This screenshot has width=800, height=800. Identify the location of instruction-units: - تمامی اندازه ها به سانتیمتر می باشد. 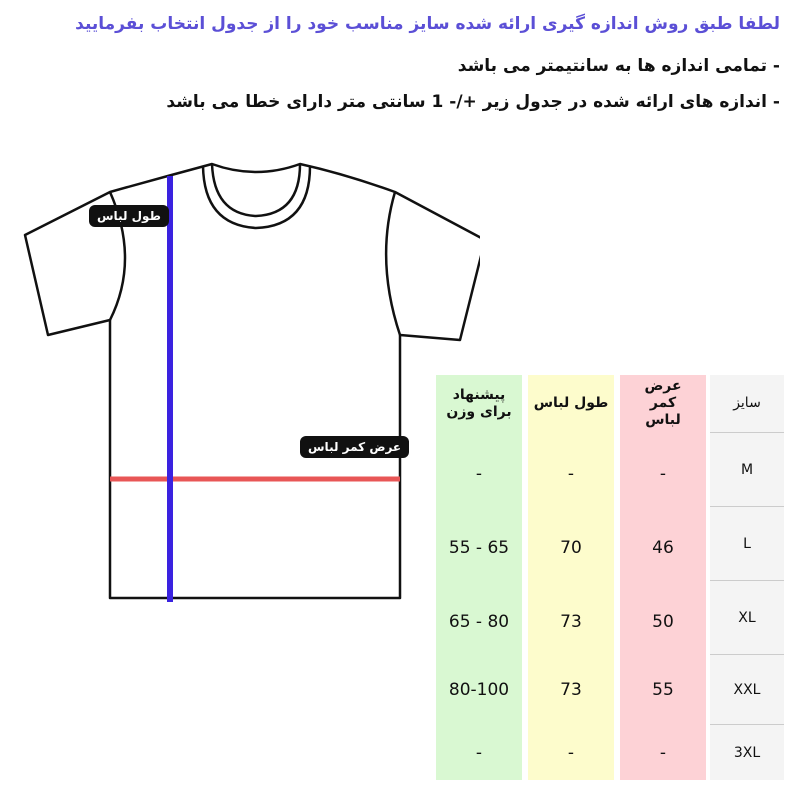
(618, 66).